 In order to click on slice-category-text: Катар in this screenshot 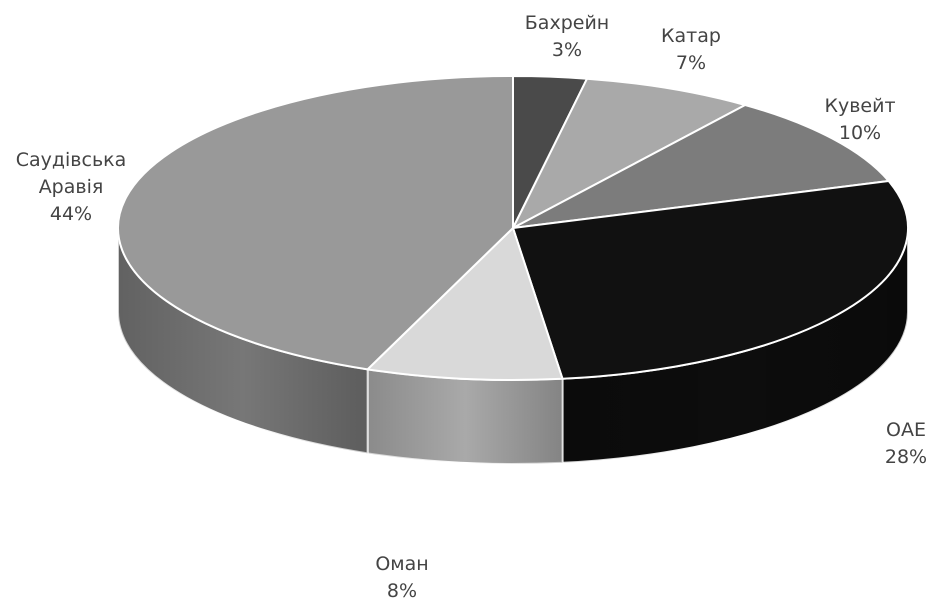, I will do `click(691, 36)`.